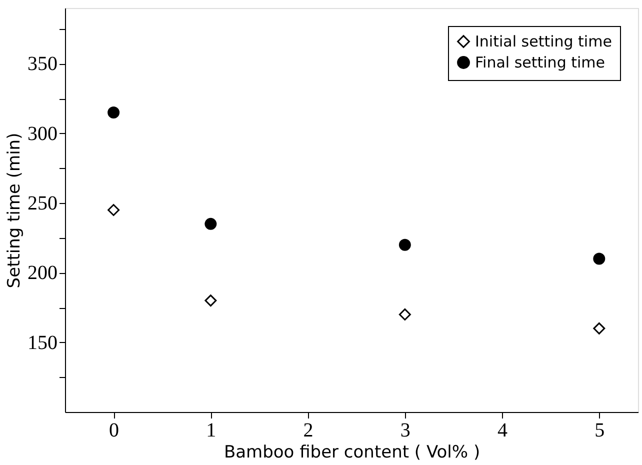 The image size is (642, 465). I want to click on x-tick-label: 5, so click(599, 431).